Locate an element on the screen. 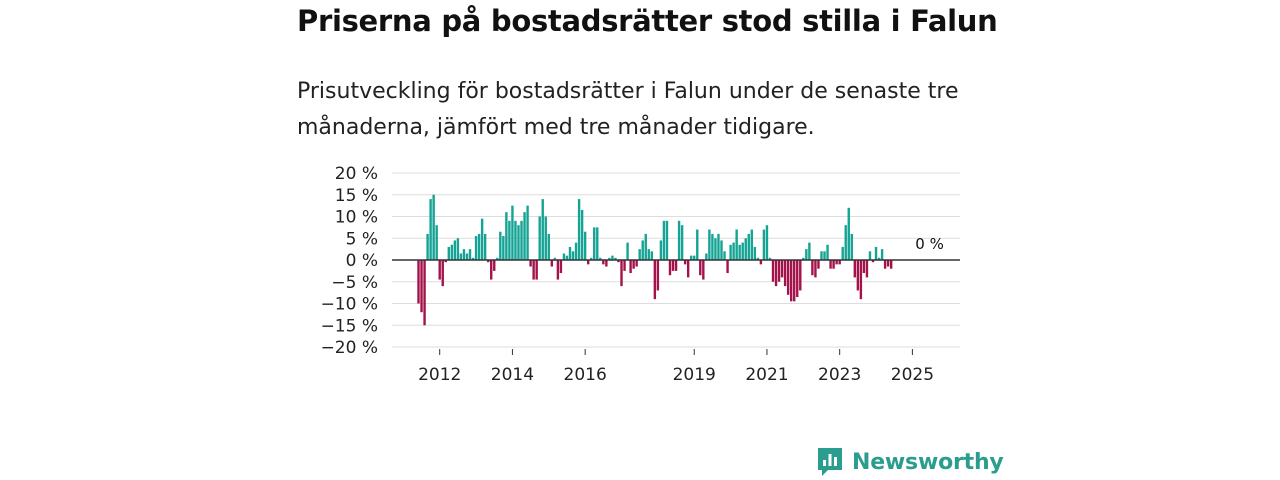 Image resolution: width=1280 pixels, height=480 pixels. y-tick-label: 20 % is located at coordinates (356, 174).